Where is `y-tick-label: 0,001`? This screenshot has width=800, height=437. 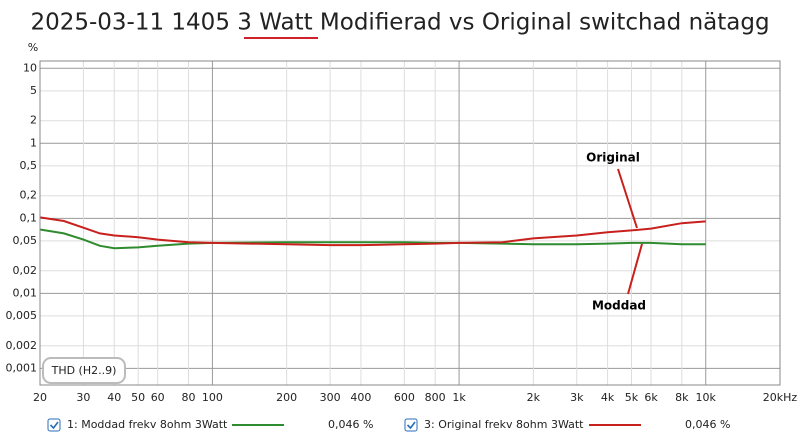 y-tick-label: 0,001 is located at coordinates (22, 367).